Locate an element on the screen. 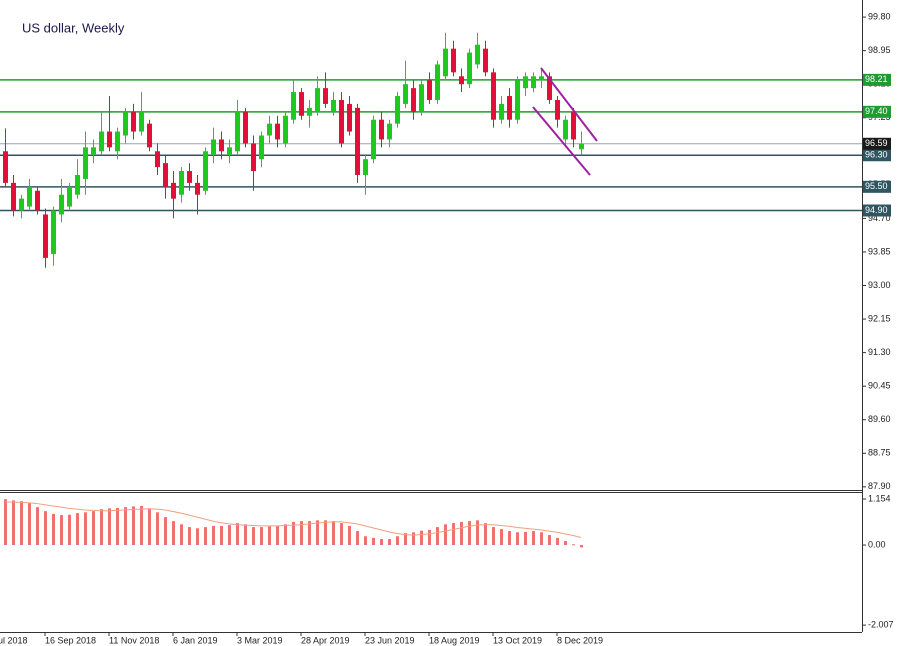  signal-line is located at coordinates (293, 519).